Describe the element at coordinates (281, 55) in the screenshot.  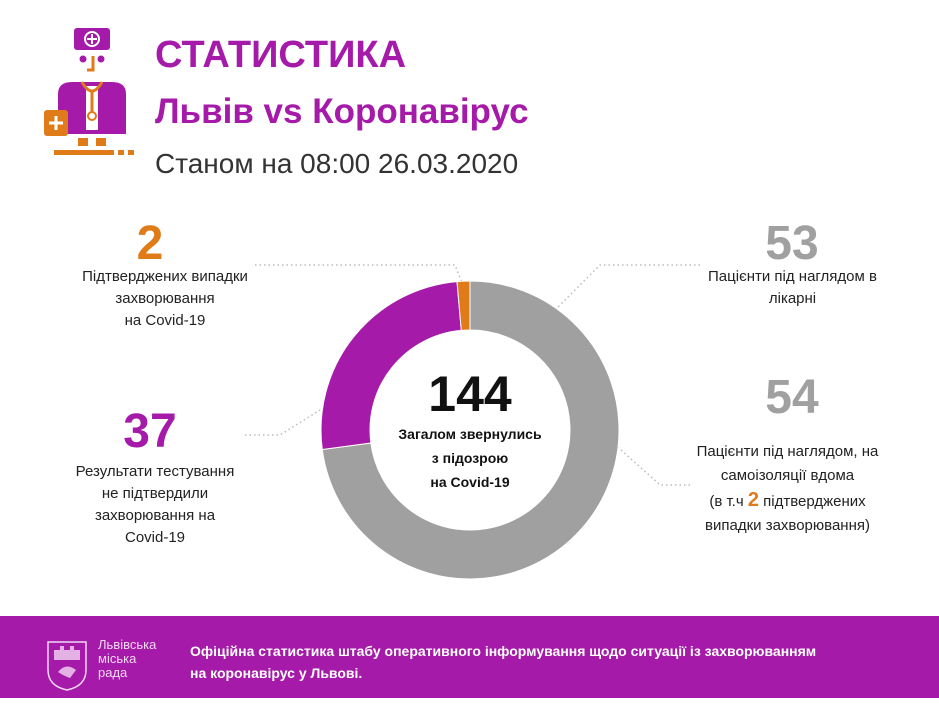
I see `page-title: СТАТИСТИКА` at that location.